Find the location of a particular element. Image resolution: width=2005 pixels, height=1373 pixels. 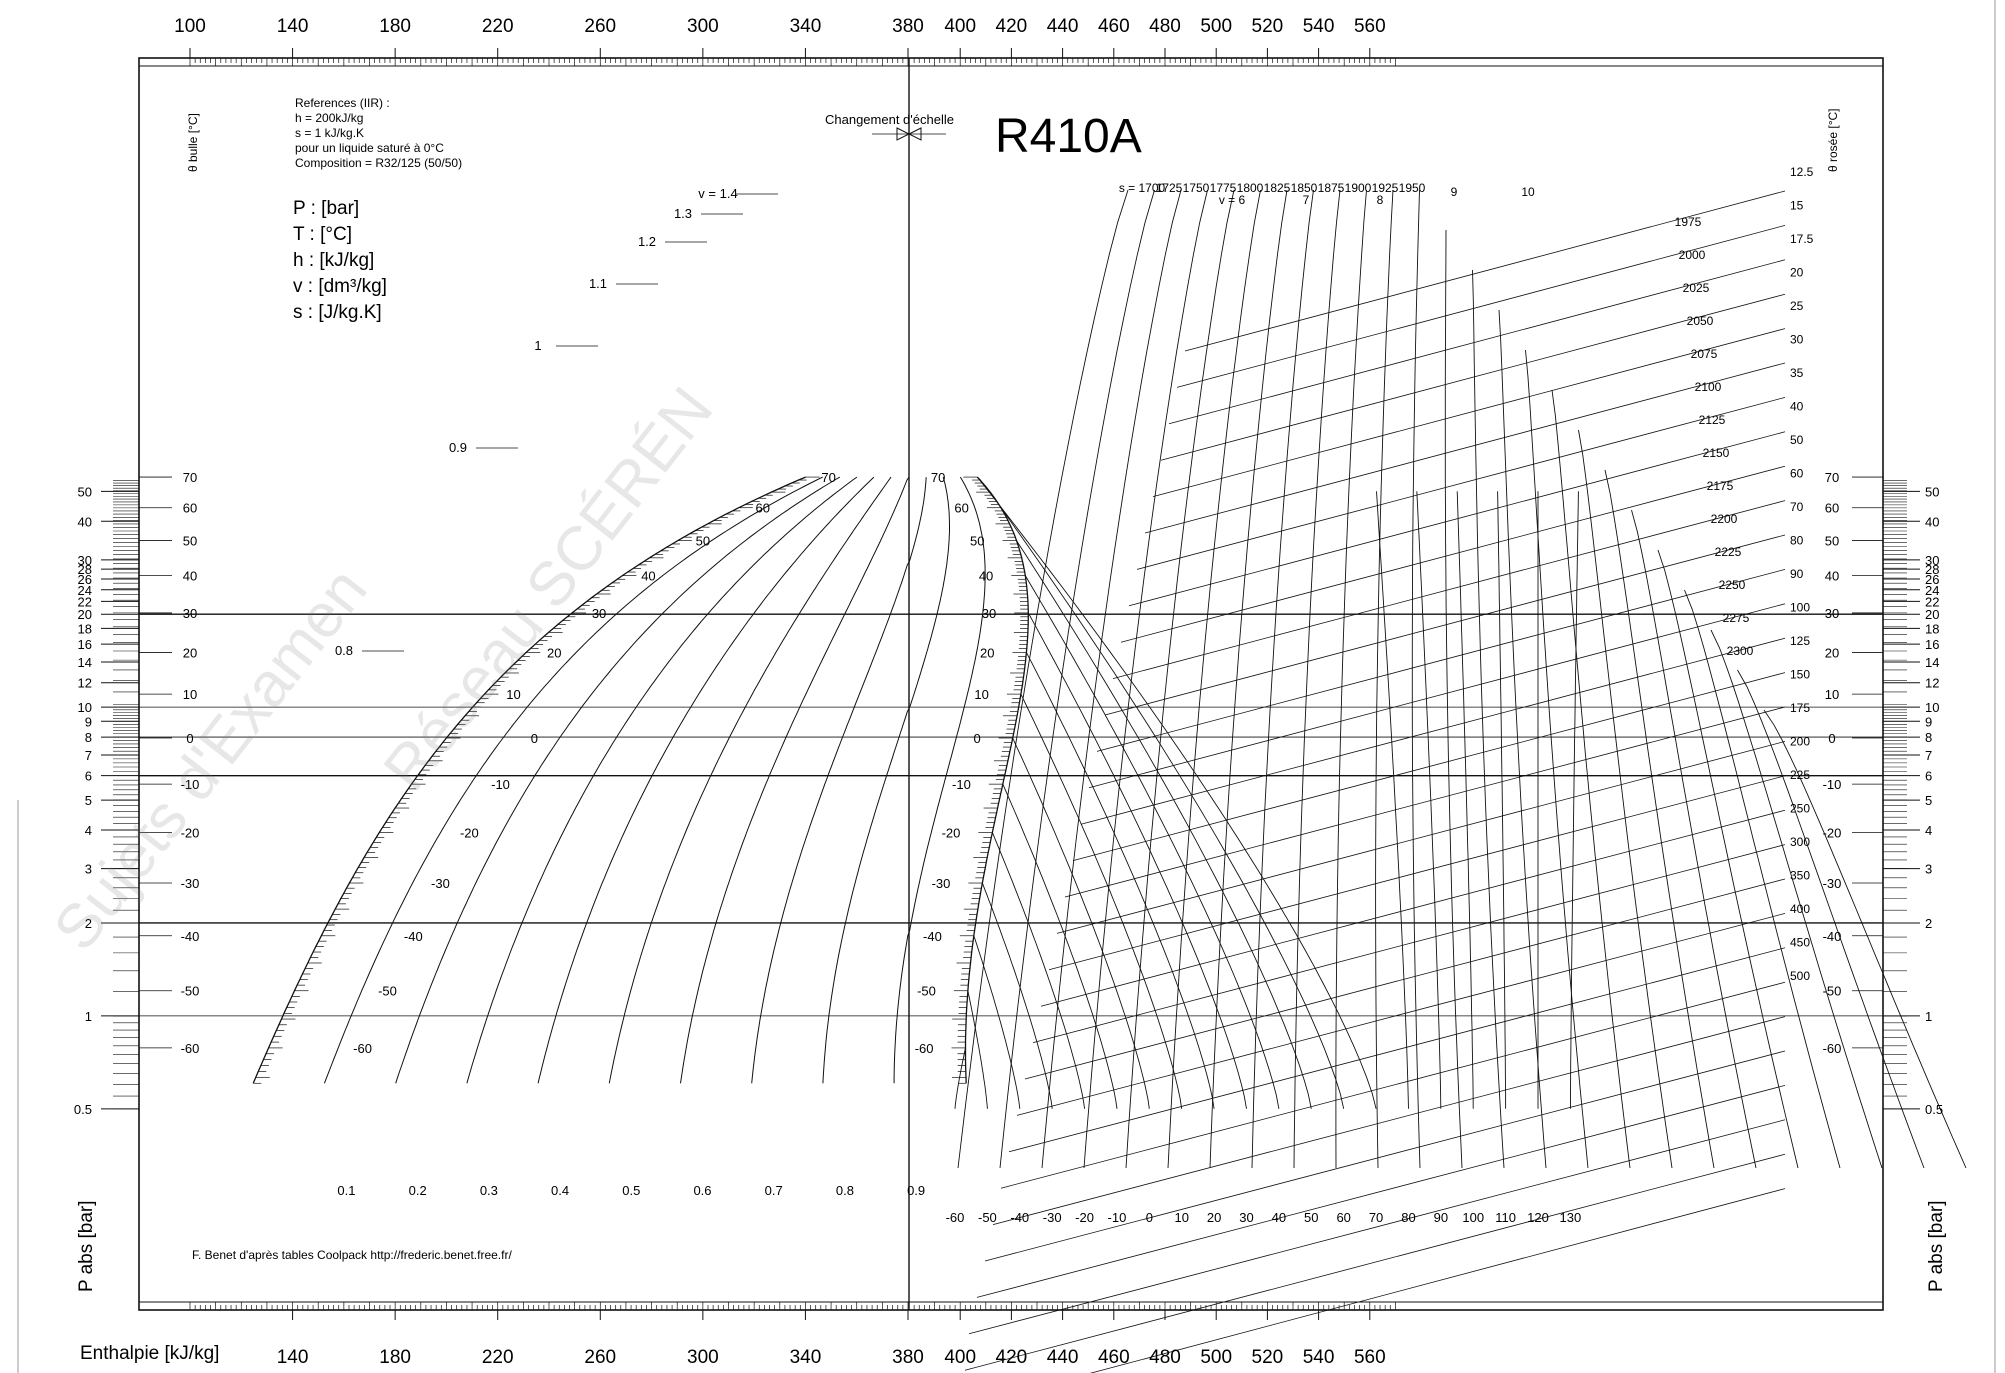

isentrope-label: 1775 is located at coordinates (1223, 188).